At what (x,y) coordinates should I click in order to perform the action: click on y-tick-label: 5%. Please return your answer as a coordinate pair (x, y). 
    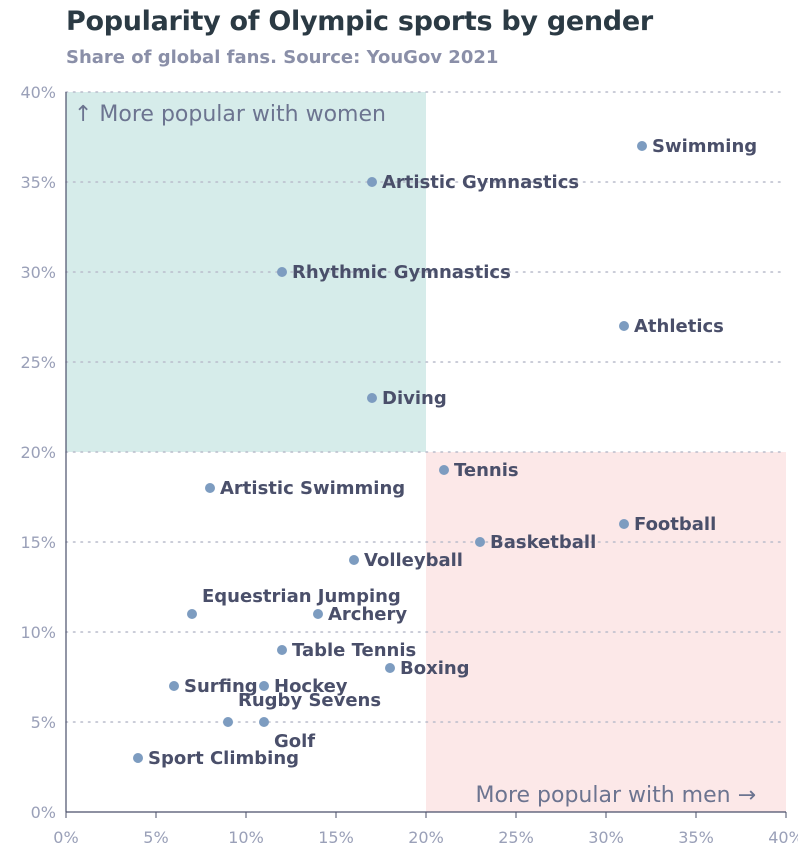
    Looking at the image, I should click on (43, 722).